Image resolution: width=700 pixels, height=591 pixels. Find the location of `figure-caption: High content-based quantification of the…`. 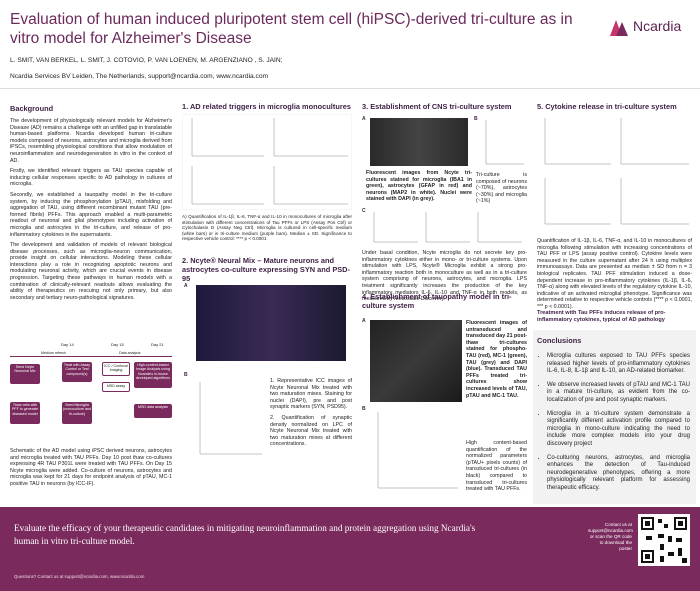

figure-caption: High content-based quantification of the… is located at coordinates (496, 466).